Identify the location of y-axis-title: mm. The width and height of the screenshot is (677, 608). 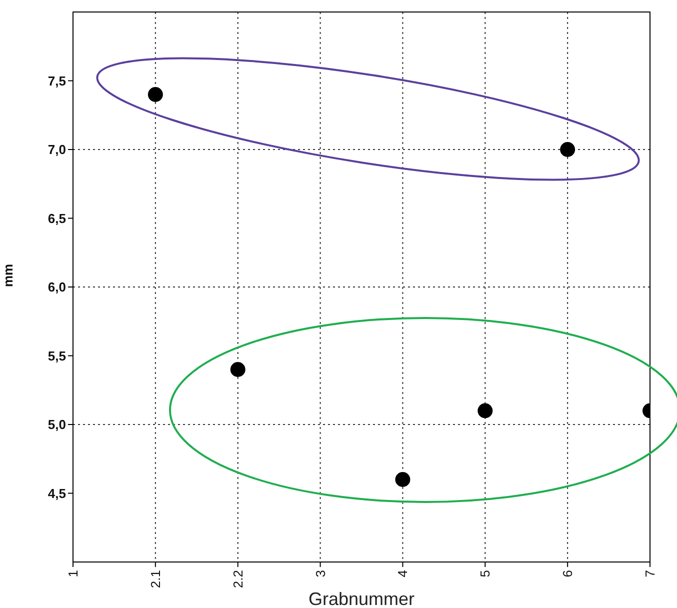
(8, 275).